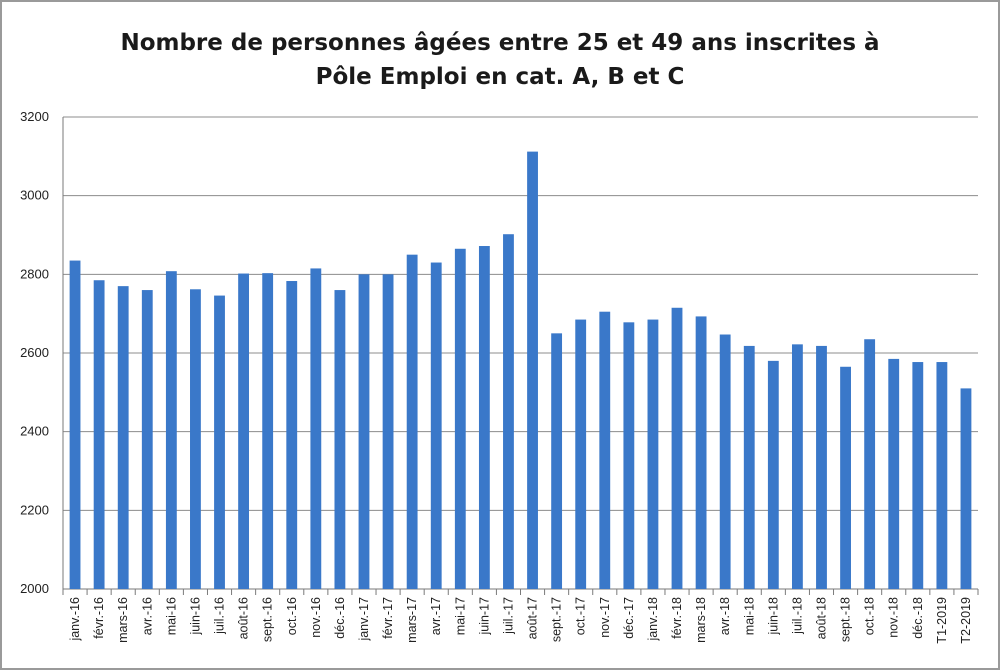 This screenshot has width=1000, height=670. I want to click on x-tick-label-32: sept.-18, so click(846, 619).